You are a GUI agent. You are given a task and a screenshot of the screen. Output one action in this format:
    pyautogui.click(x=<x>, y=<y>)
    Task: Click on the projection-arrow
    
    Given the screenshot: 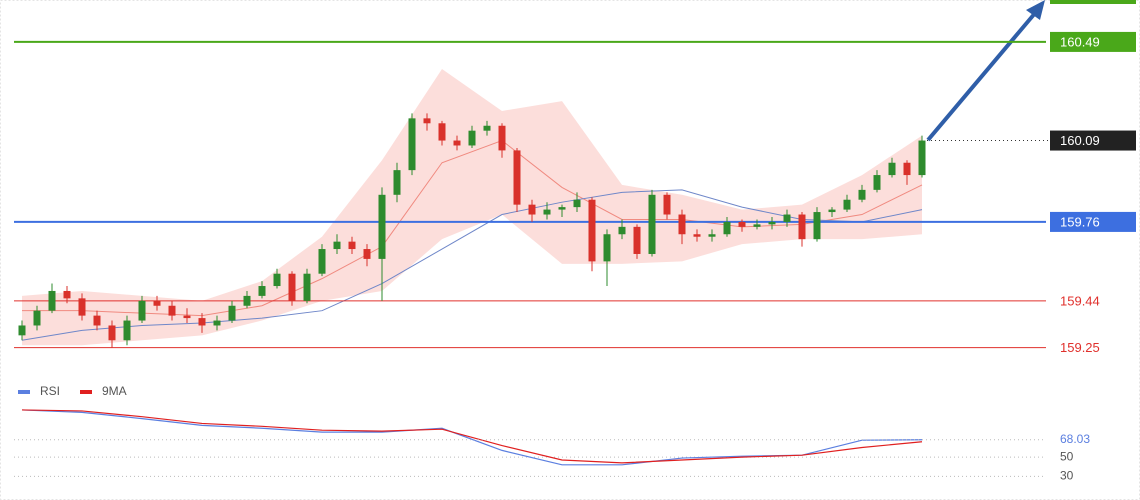 What is the action you would take?
    pyautogui.click(x=982, y=76)
    